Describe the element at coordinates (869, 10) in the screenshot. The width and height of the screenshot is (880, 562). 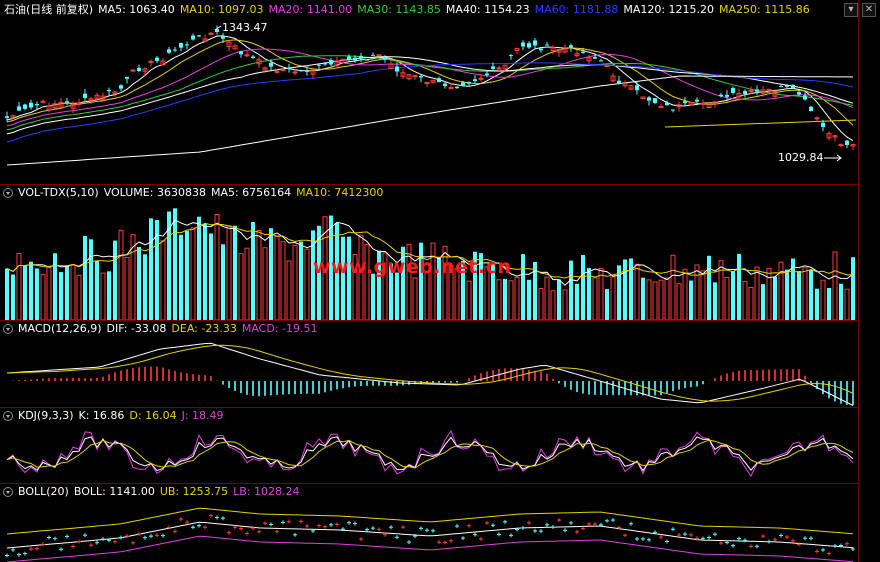
I see `close-icon: ✕` at that location.